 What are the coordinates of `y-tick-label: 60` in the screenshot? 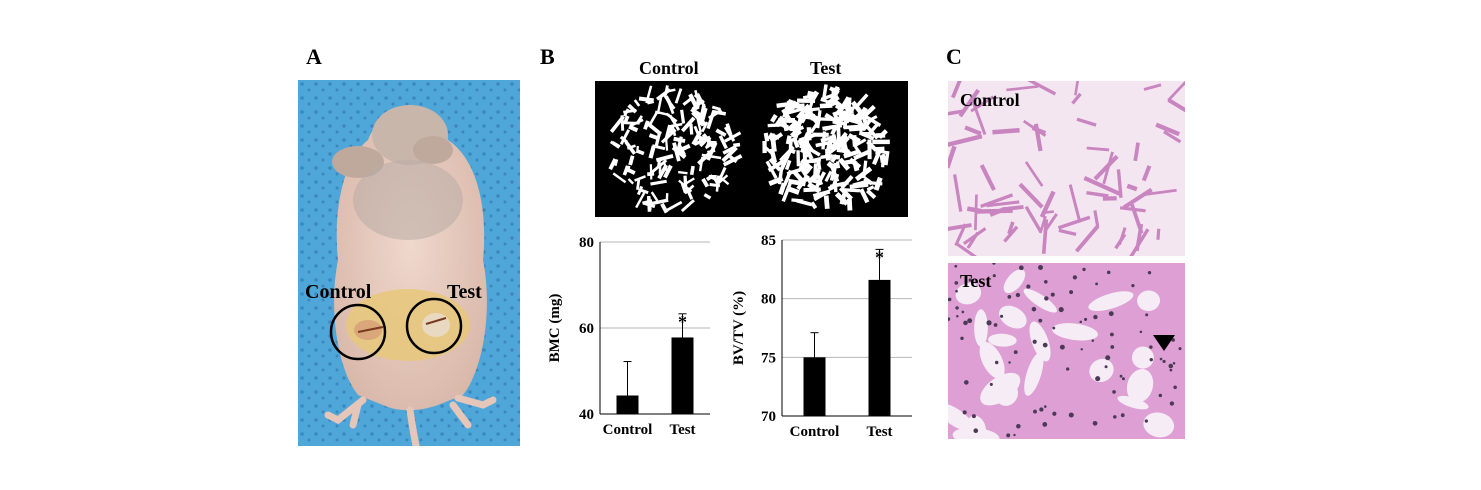 It's located at (586, 329).